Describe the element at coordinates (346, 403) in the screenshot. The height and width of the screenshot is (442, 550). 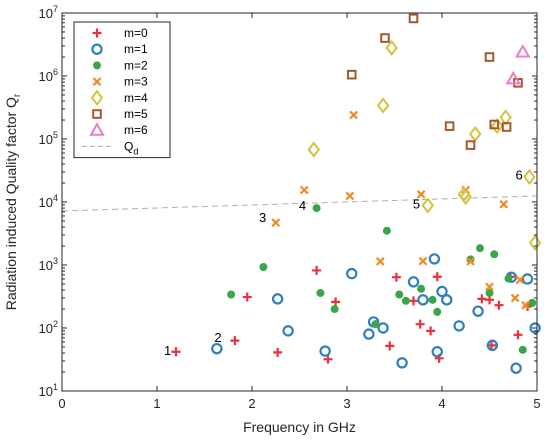
I see `x-tick-label: 3` at that location.